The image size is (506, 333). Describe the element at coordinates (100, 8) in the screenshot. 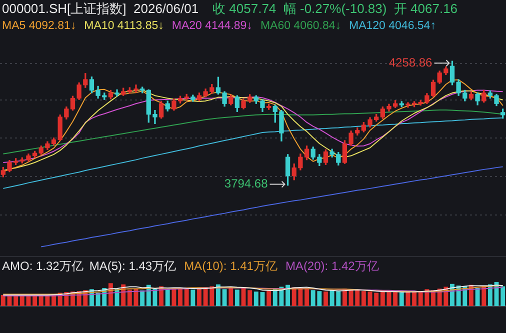

I see `chart-title: 000001.SH[上证指数] 2026/06/01` at that location.